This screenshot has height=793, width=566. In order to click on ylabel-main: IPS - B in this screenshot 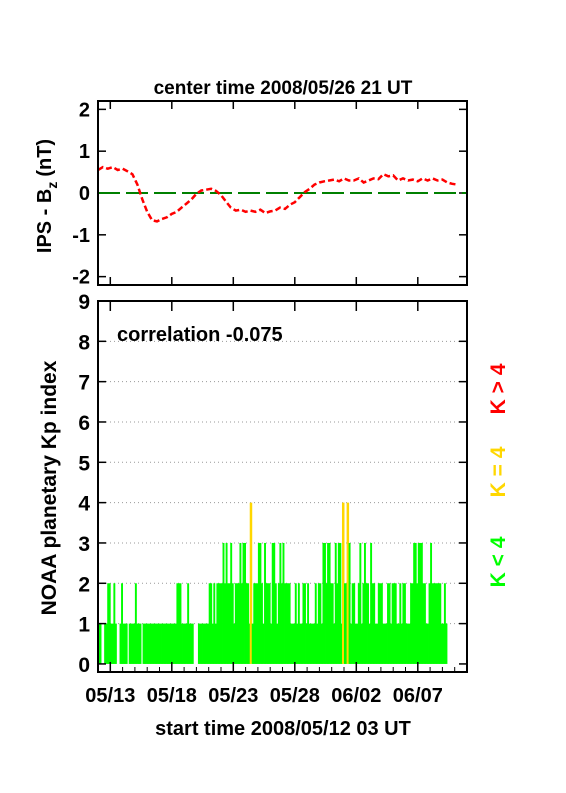, I will do `click(45, 221)`.